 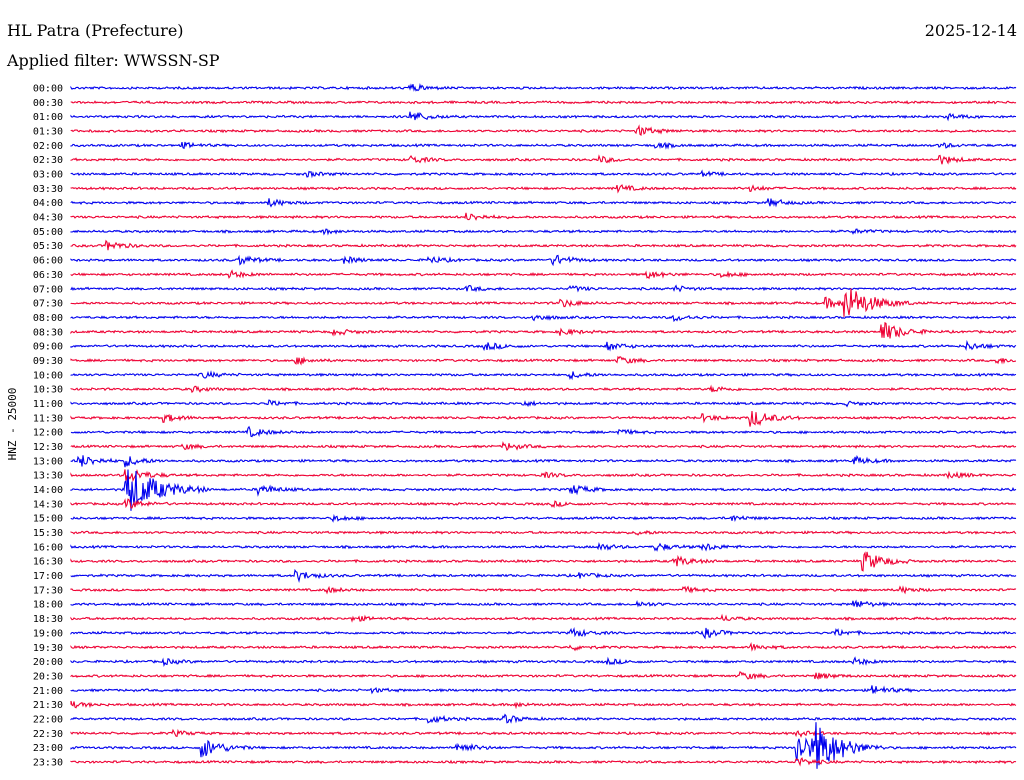 I want to click on time-label: 05:00, so click(x=48, y=232).